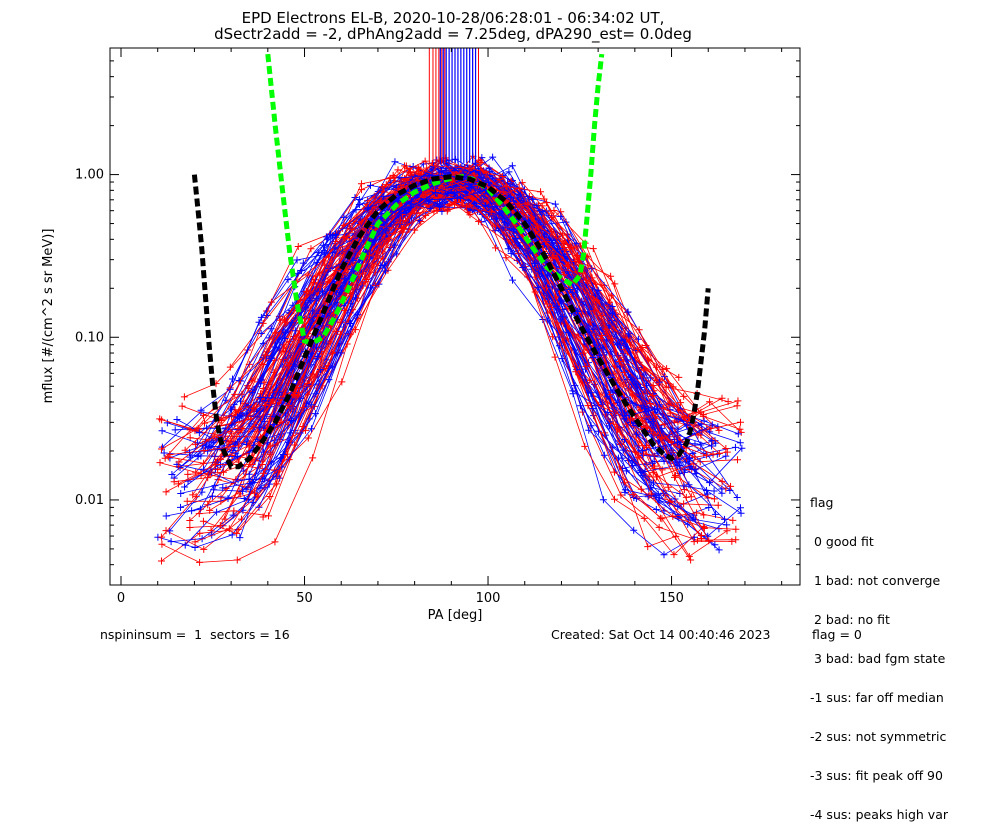  I want to click on flag-legend-item: -4 sus: peaks high var, so click(879, 814).